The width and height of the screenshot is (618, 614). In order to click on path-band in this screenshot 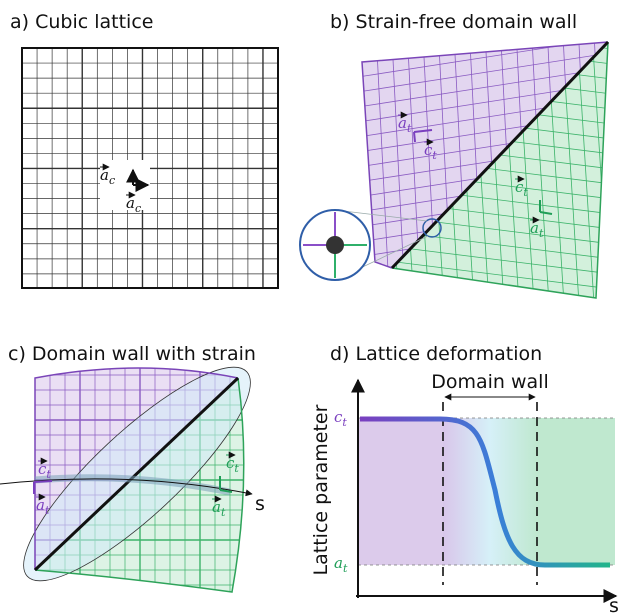, I will do `click(132, 485)`.